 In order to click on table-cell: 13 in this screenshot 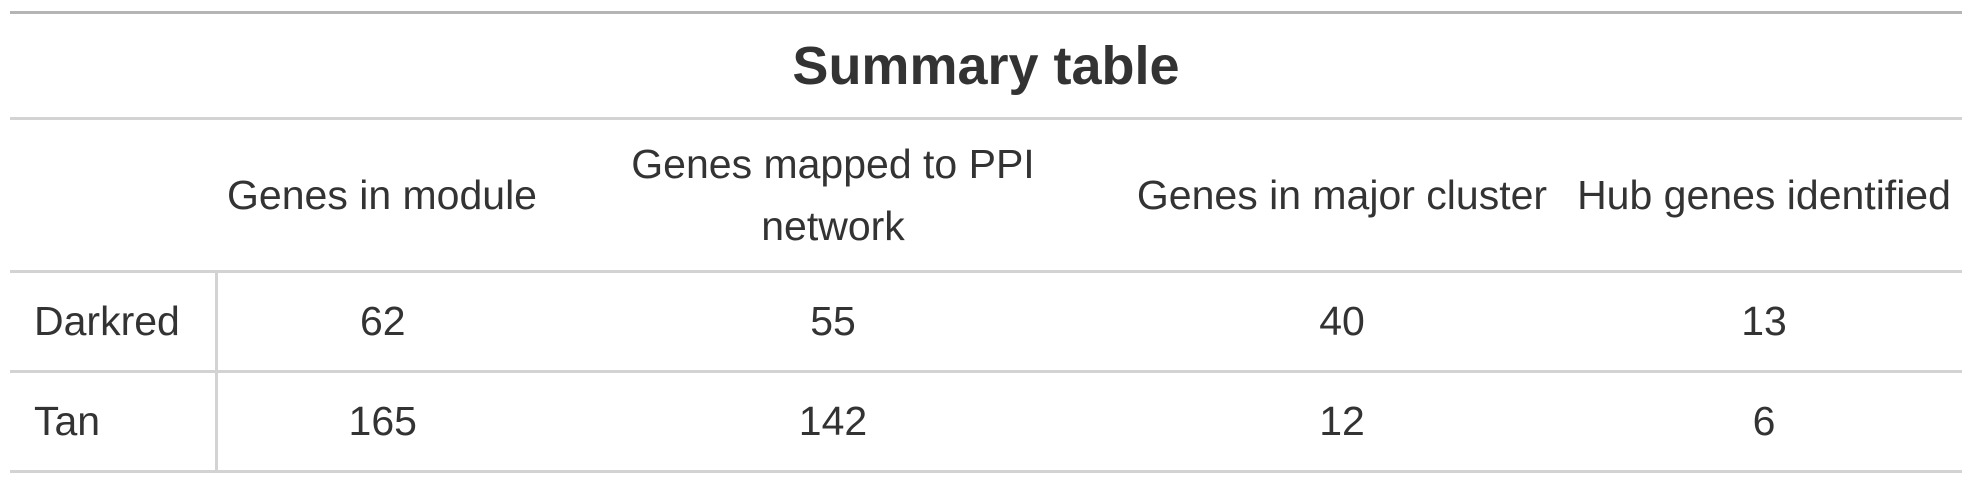, I will do `click(1764, 322)`.